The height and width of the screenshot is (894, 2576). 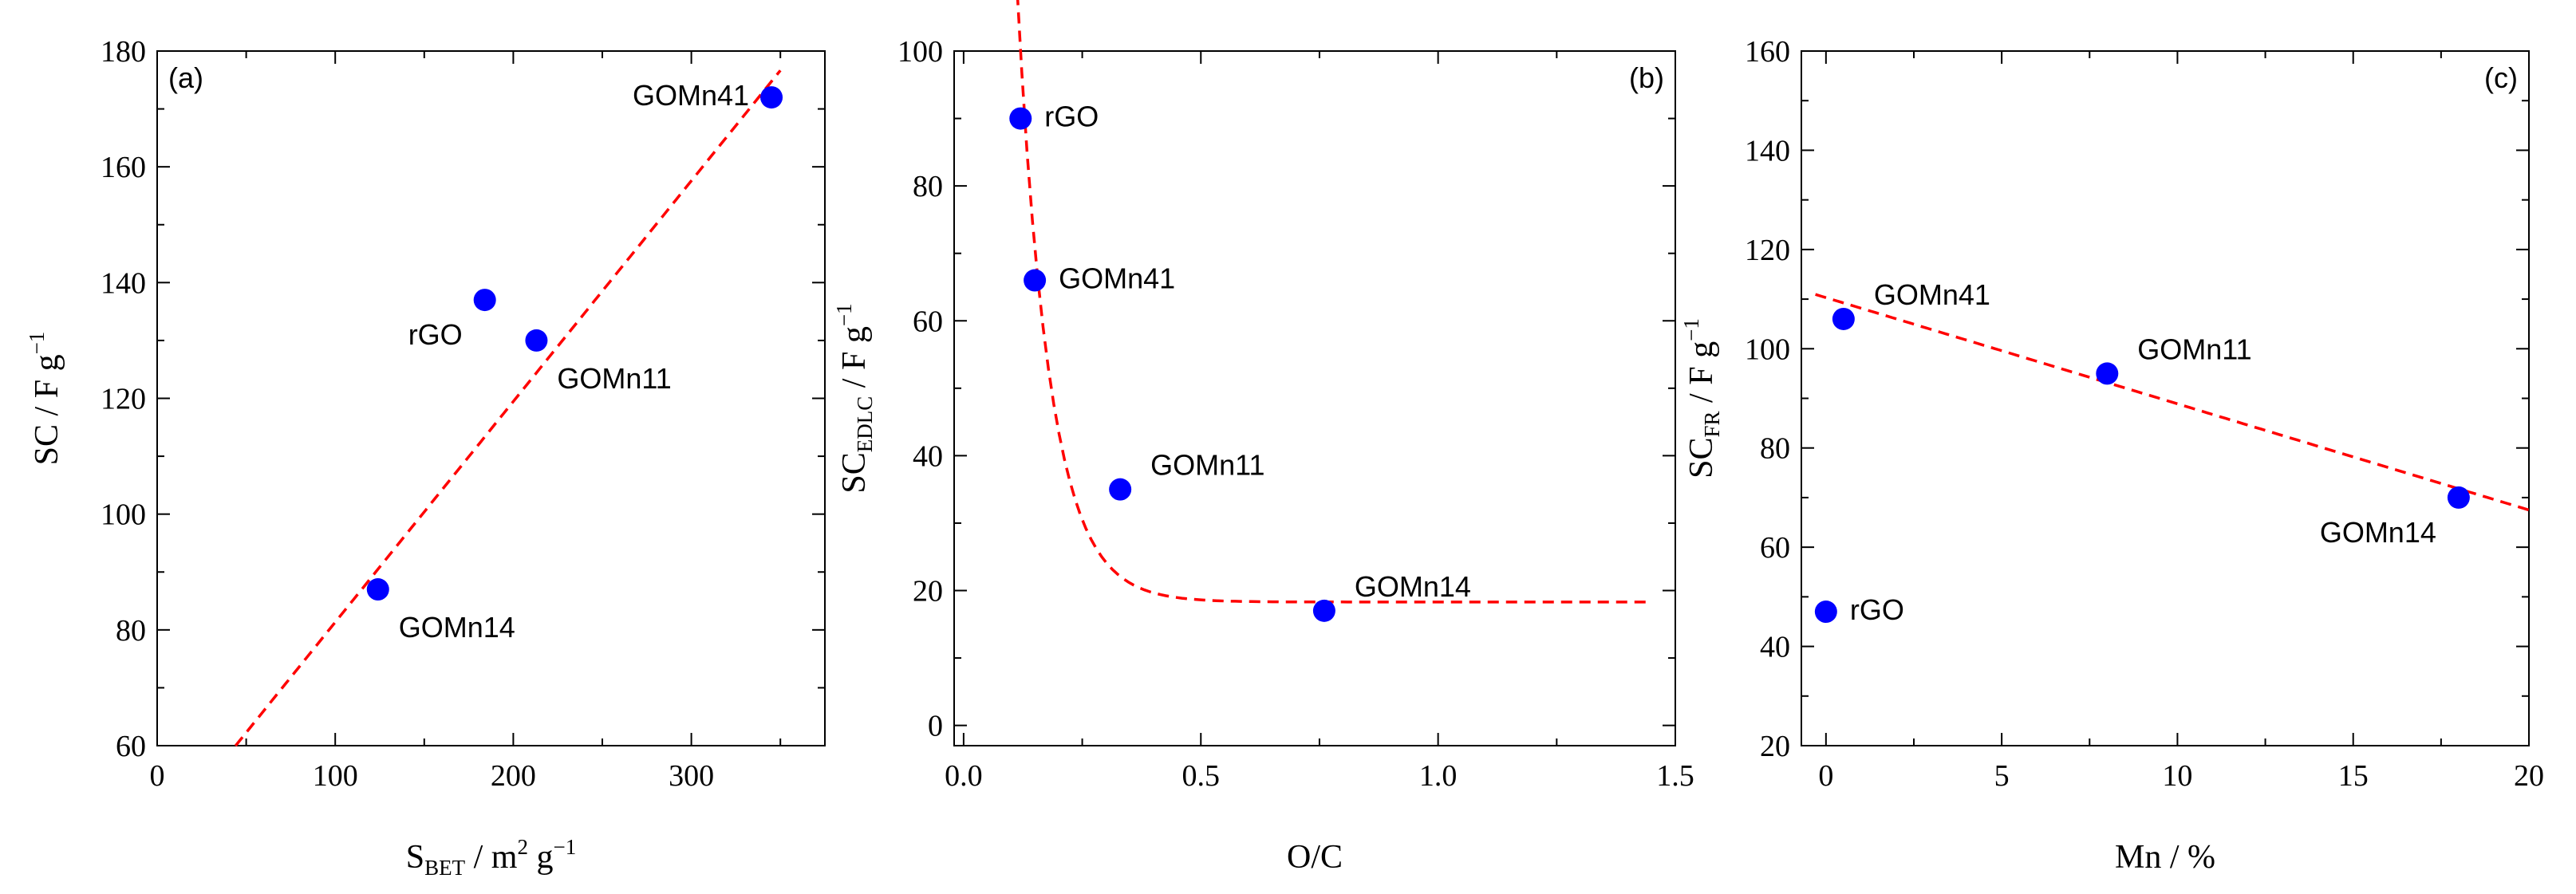 What do you see at coordinates (2529, 776) in the screenshot?
I see `x-tick-label: 20` at bounding box center [2529, 776].